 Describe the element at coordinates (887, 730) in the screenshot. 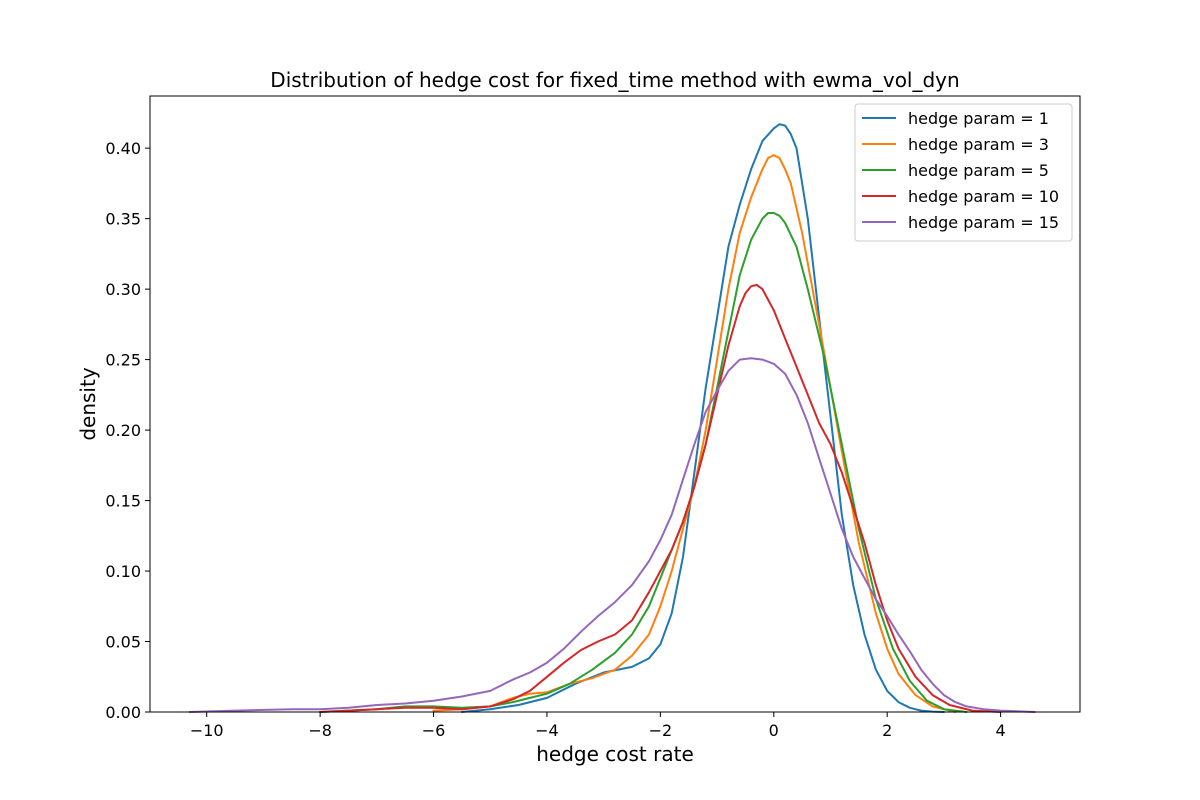

I see `x-tick-label: 2` at that location.